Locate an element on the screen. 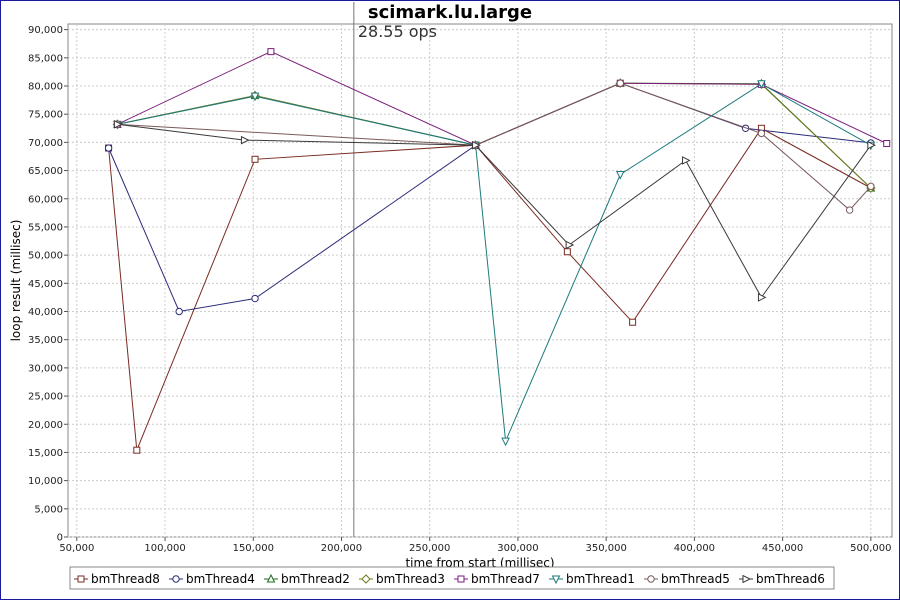  legend-label: bmThread5 is located at coordinates (695, 579).